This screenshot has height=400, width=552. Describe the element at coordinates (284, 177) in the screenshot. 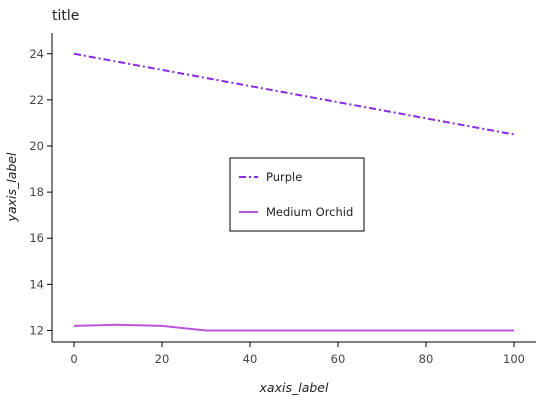

I see `legend-label-purple: Purple` at that location.